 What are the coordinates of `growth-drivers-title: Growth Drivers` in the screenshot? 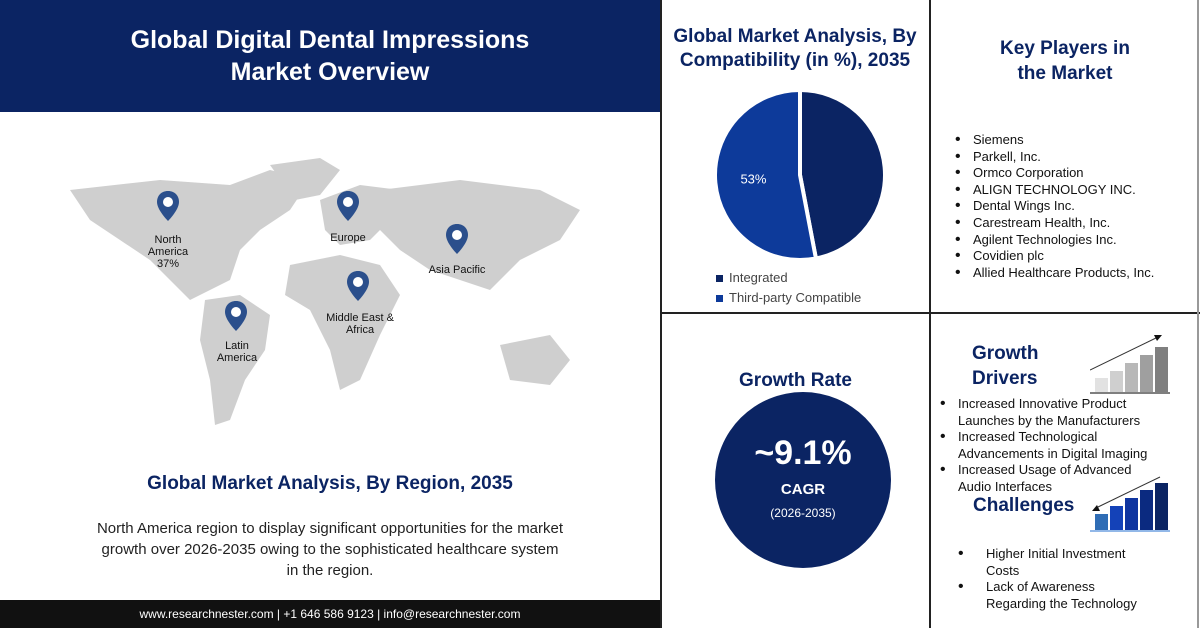 It's located at (1005, 366).